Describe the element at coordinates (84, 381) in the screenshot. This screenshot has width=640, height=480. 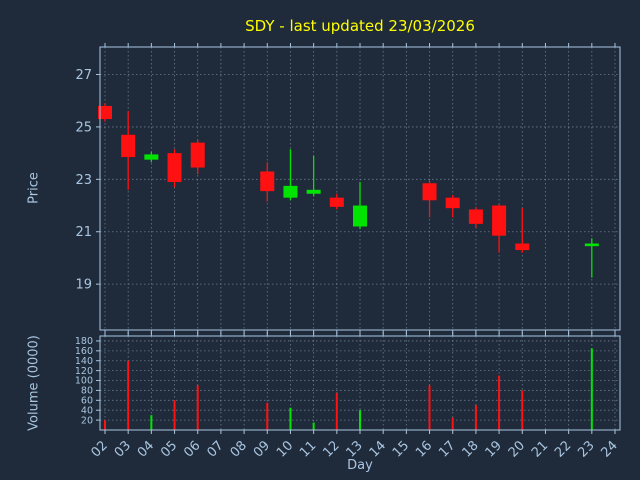
I see `svg-text: 100` at that location.